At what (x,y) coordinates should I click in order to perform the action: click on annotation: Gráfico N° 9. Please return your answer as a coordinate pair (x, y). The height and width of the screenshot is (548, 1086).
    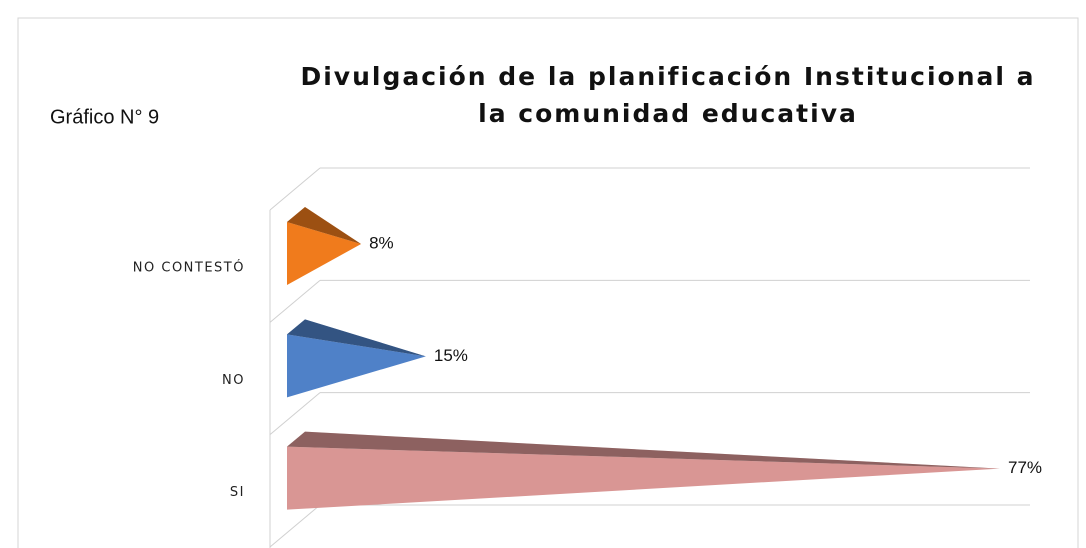
    Looking at the image, I should click on (104, 117).